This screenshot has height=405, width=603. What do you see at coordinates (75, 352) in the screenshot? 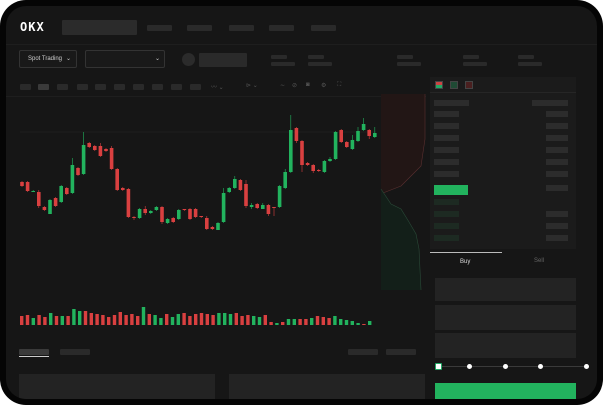
I see `tab-order-history` at bounding box center [75, 352].